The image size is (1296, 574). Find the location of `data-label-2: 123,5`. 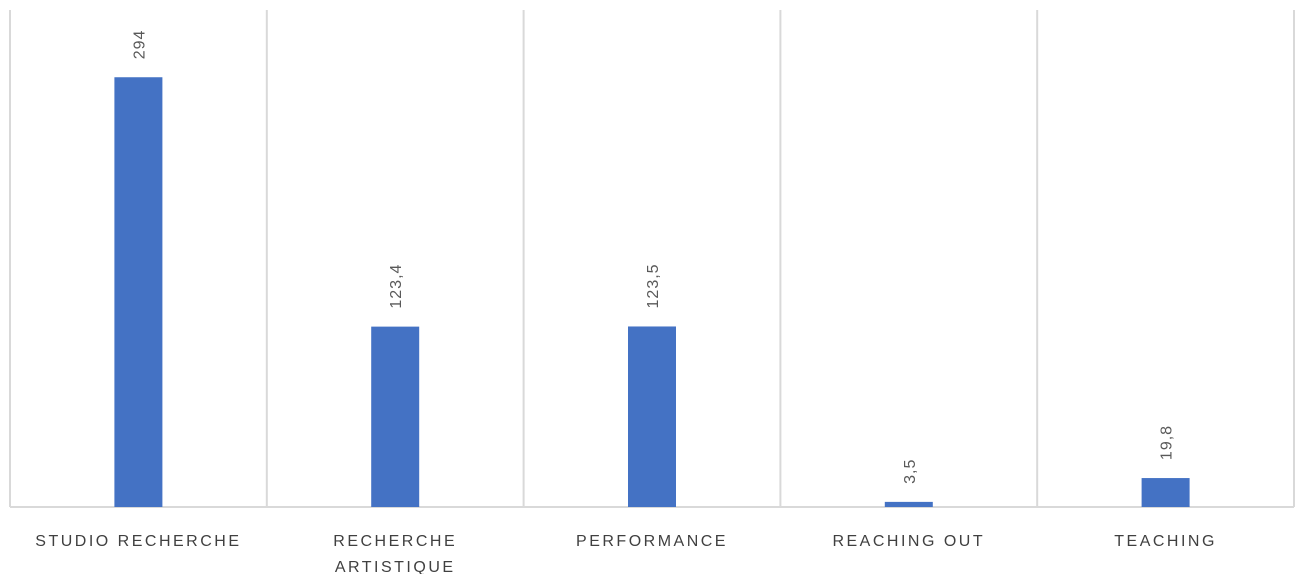

data-label-2: 123,5 is located at coordinates (653, 285).